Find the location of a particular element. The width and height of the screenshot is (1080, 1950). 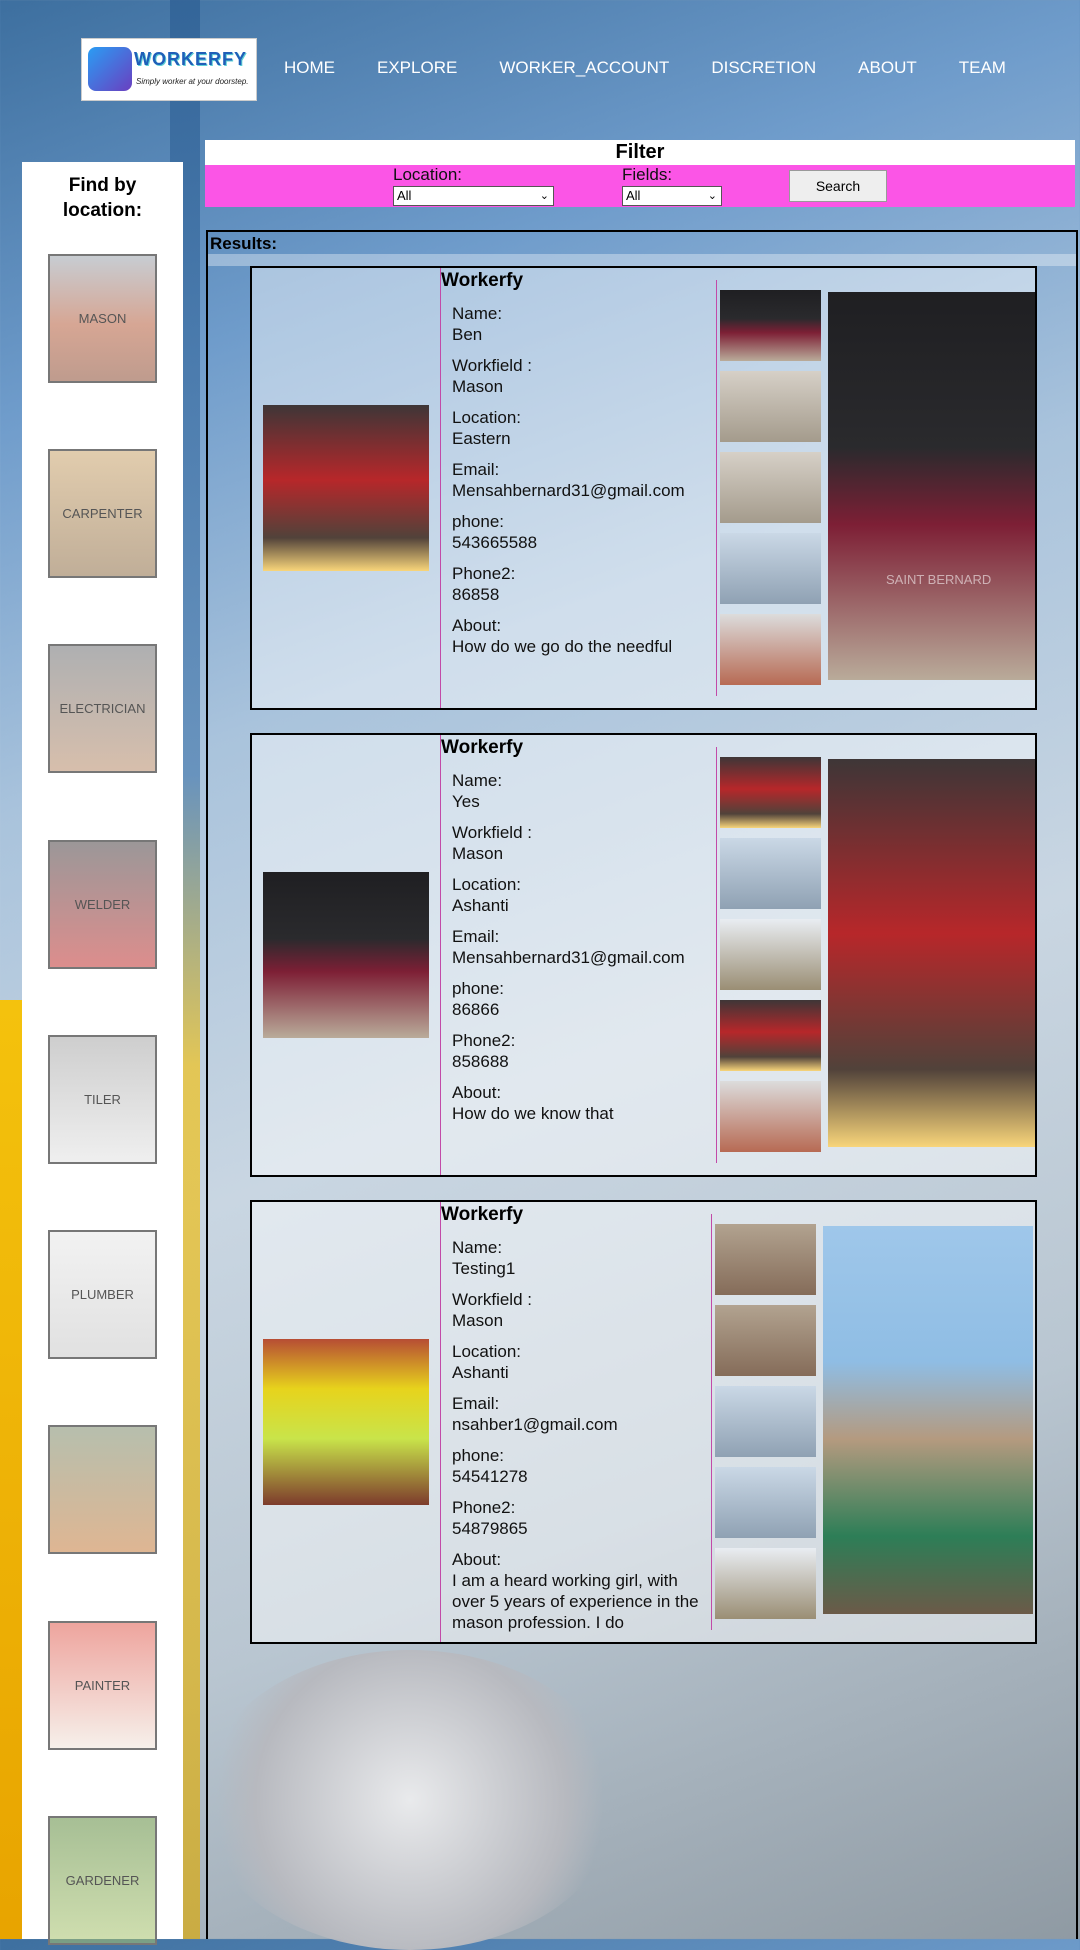

nav-explore: EXPLORE is located at coordinates (417, 67).